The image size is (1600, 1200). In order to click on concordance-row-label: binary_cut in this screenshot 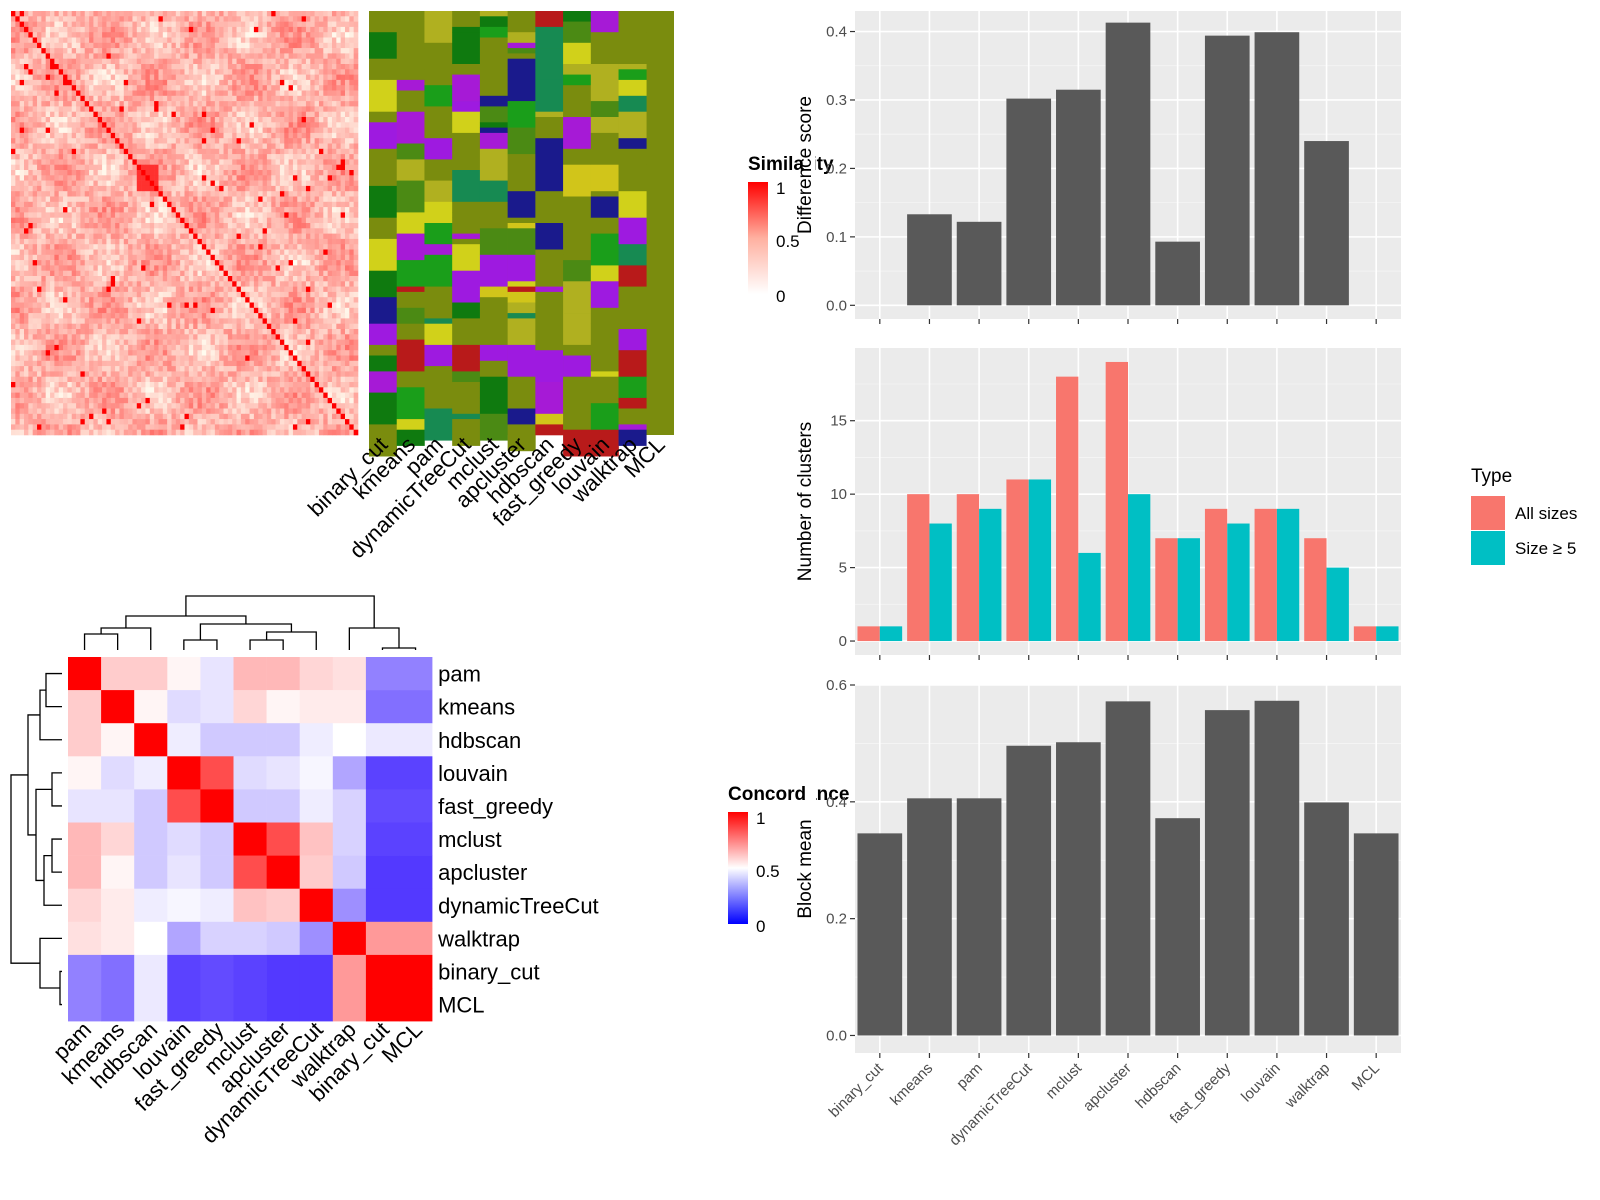, I will do `click(489, 972)`.